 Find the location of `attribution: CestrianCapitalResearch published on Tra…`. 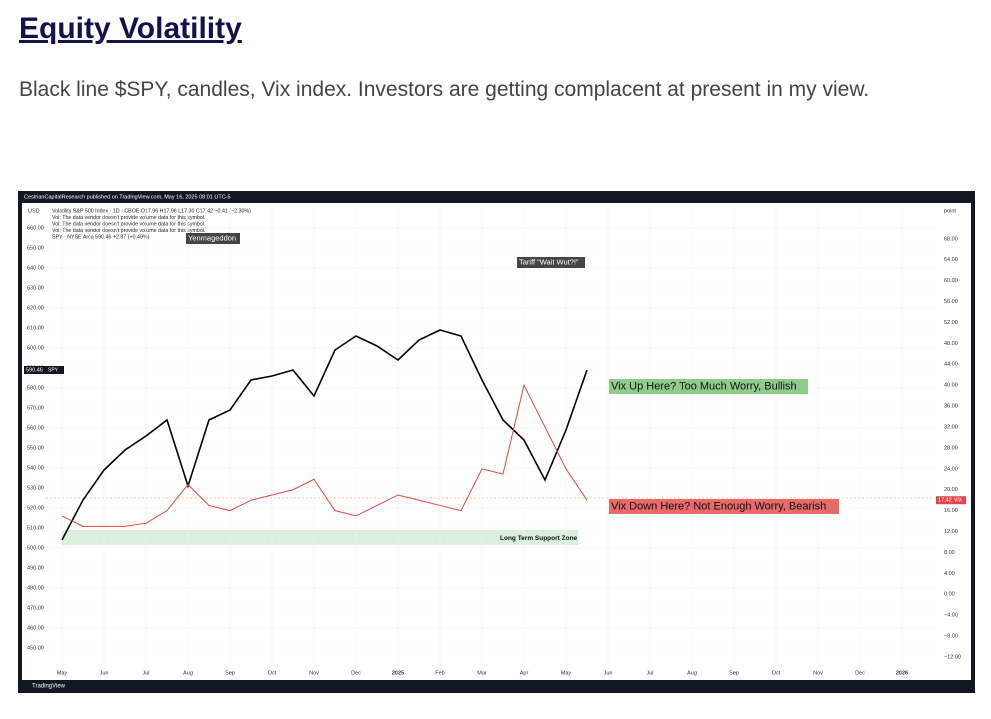

attribution: CestrianCapitalResearch published on Tra… is located at coordinates (127, 197).